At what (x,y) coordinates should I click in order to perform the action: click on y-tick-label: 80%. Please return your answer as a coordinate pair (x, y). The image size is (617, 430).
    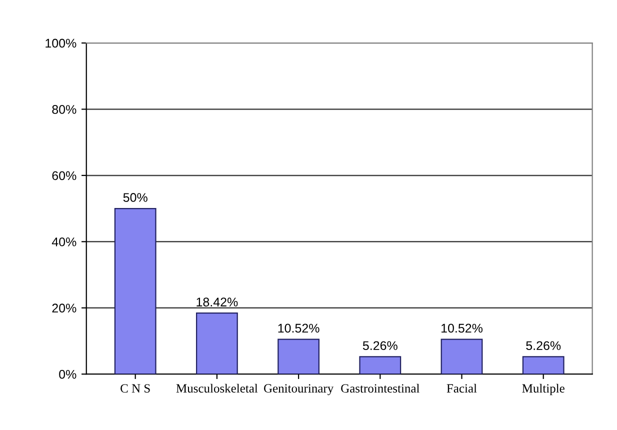
    Looking at the image, I should click on (64, 109).